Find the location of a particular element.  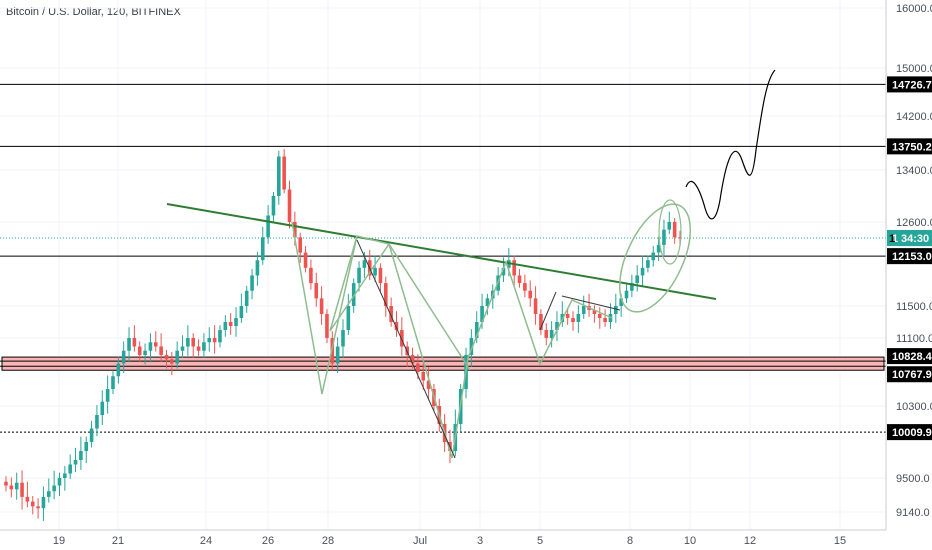

price-tick-label: 9140.0 is located at coordinates (913, 513).